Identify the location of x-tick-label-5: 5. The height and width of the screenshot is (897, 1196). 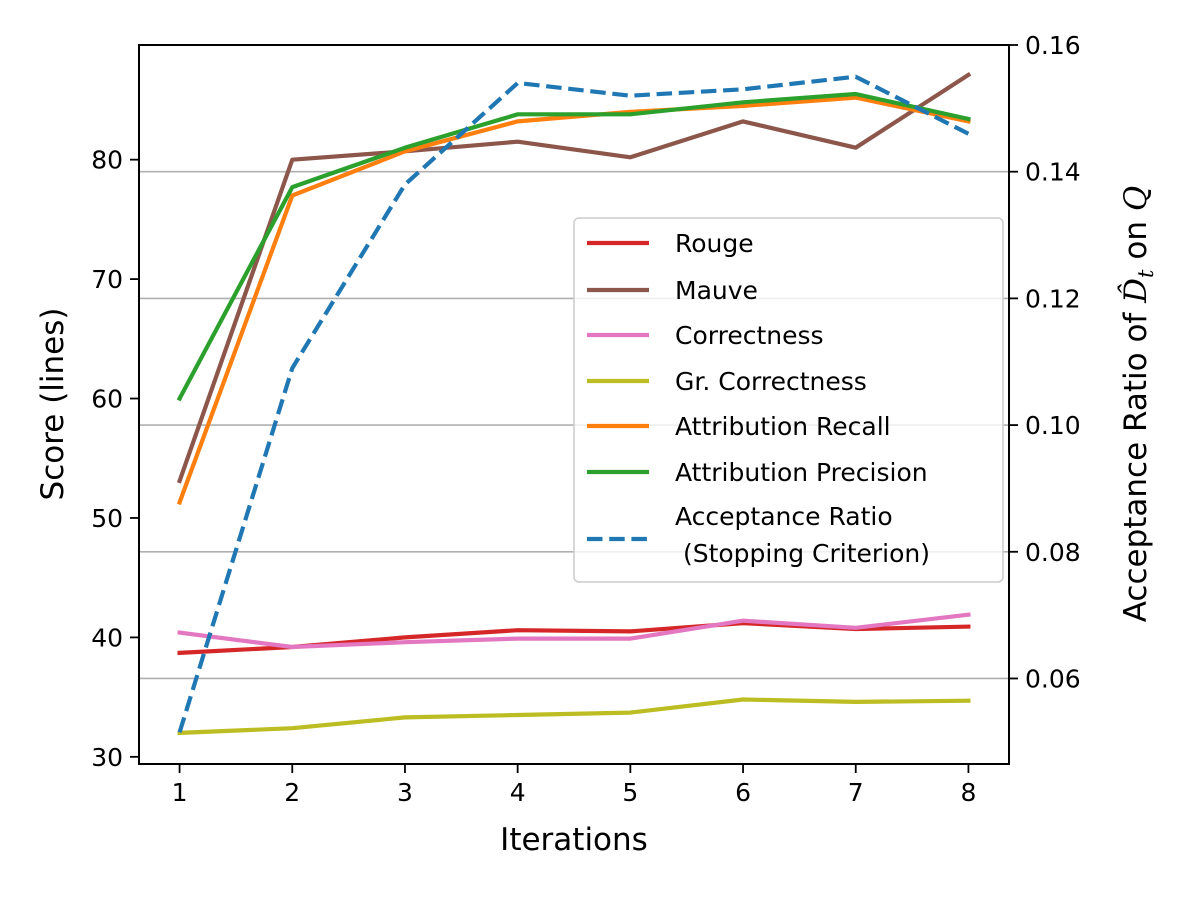
(630, 792).